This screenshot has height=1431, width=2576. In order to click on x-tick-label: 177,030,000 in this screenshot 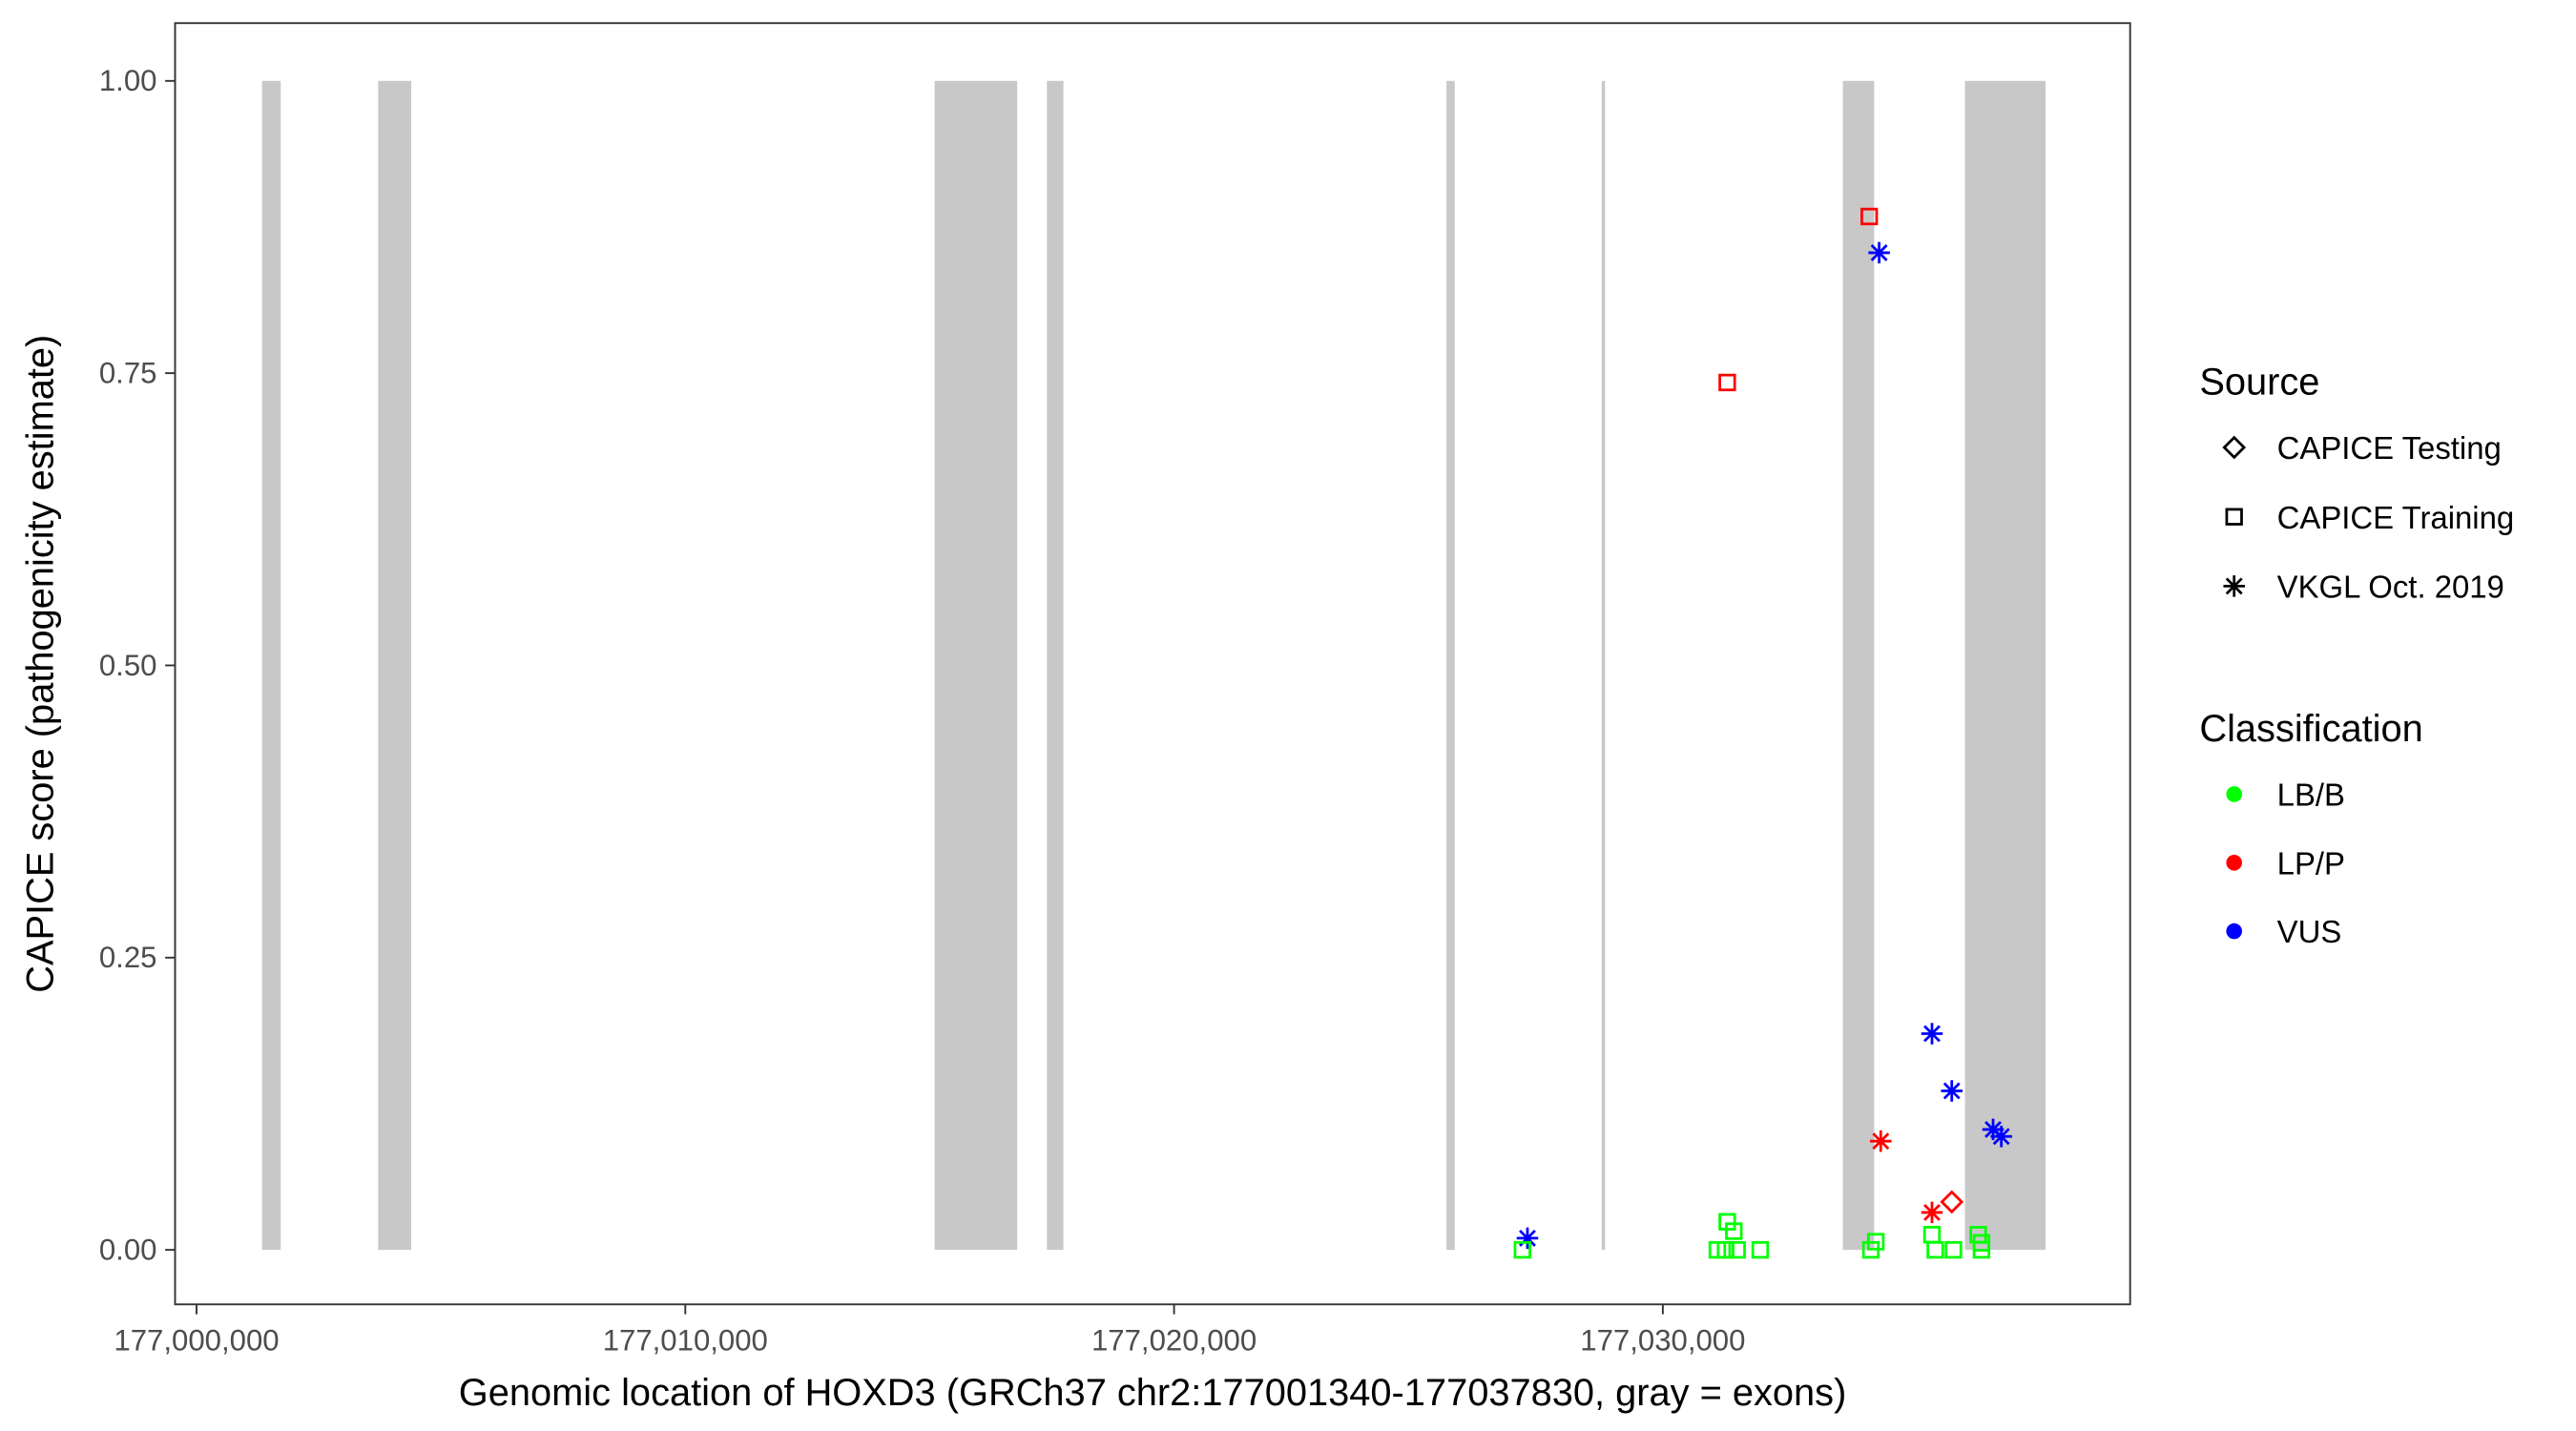, I will do `click(1662, 1341)`.